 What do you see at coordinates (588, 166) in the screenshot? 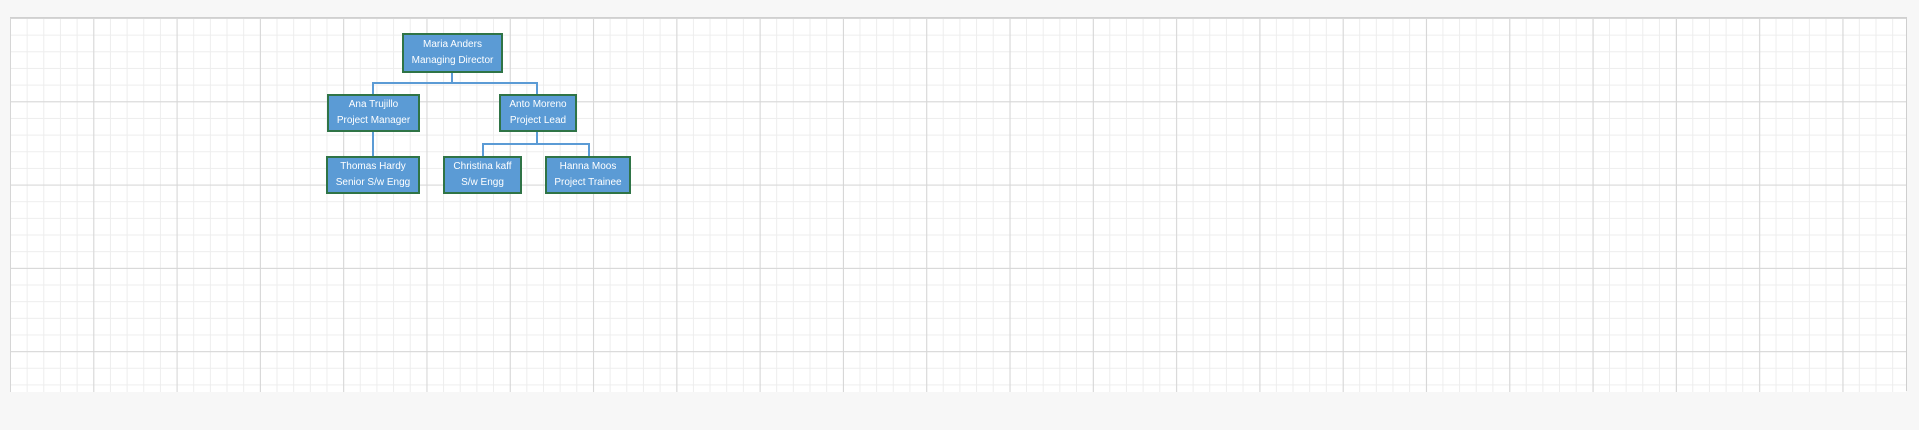
I see `node-name: Hanna Moos` at bounding box center [588, 166].